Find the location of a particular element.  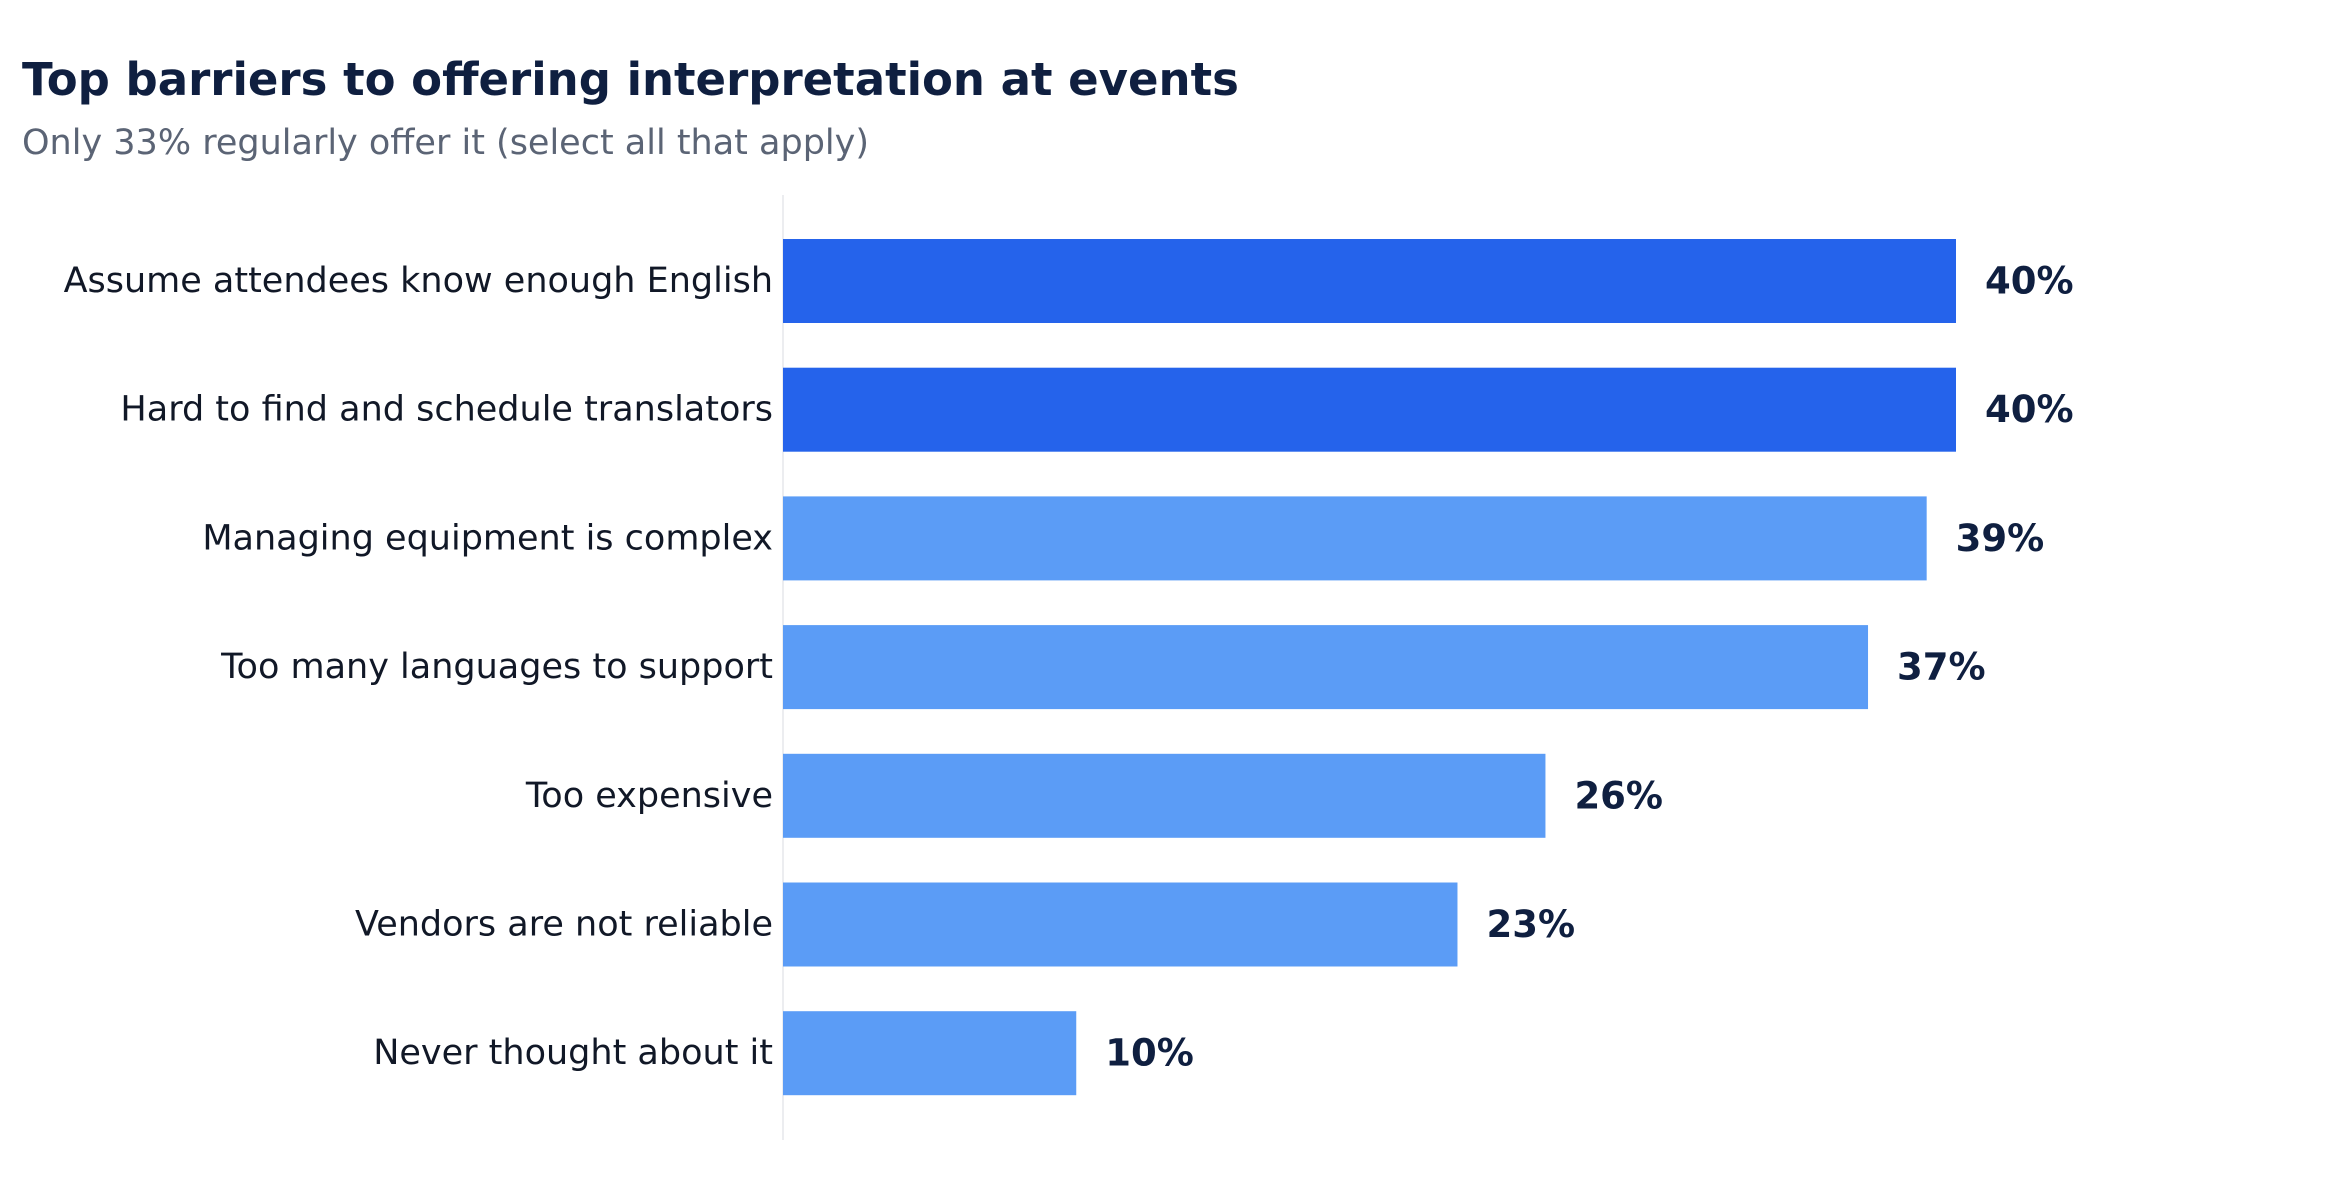

category-label: Too many languages to support is located at coordinates (496, 667).